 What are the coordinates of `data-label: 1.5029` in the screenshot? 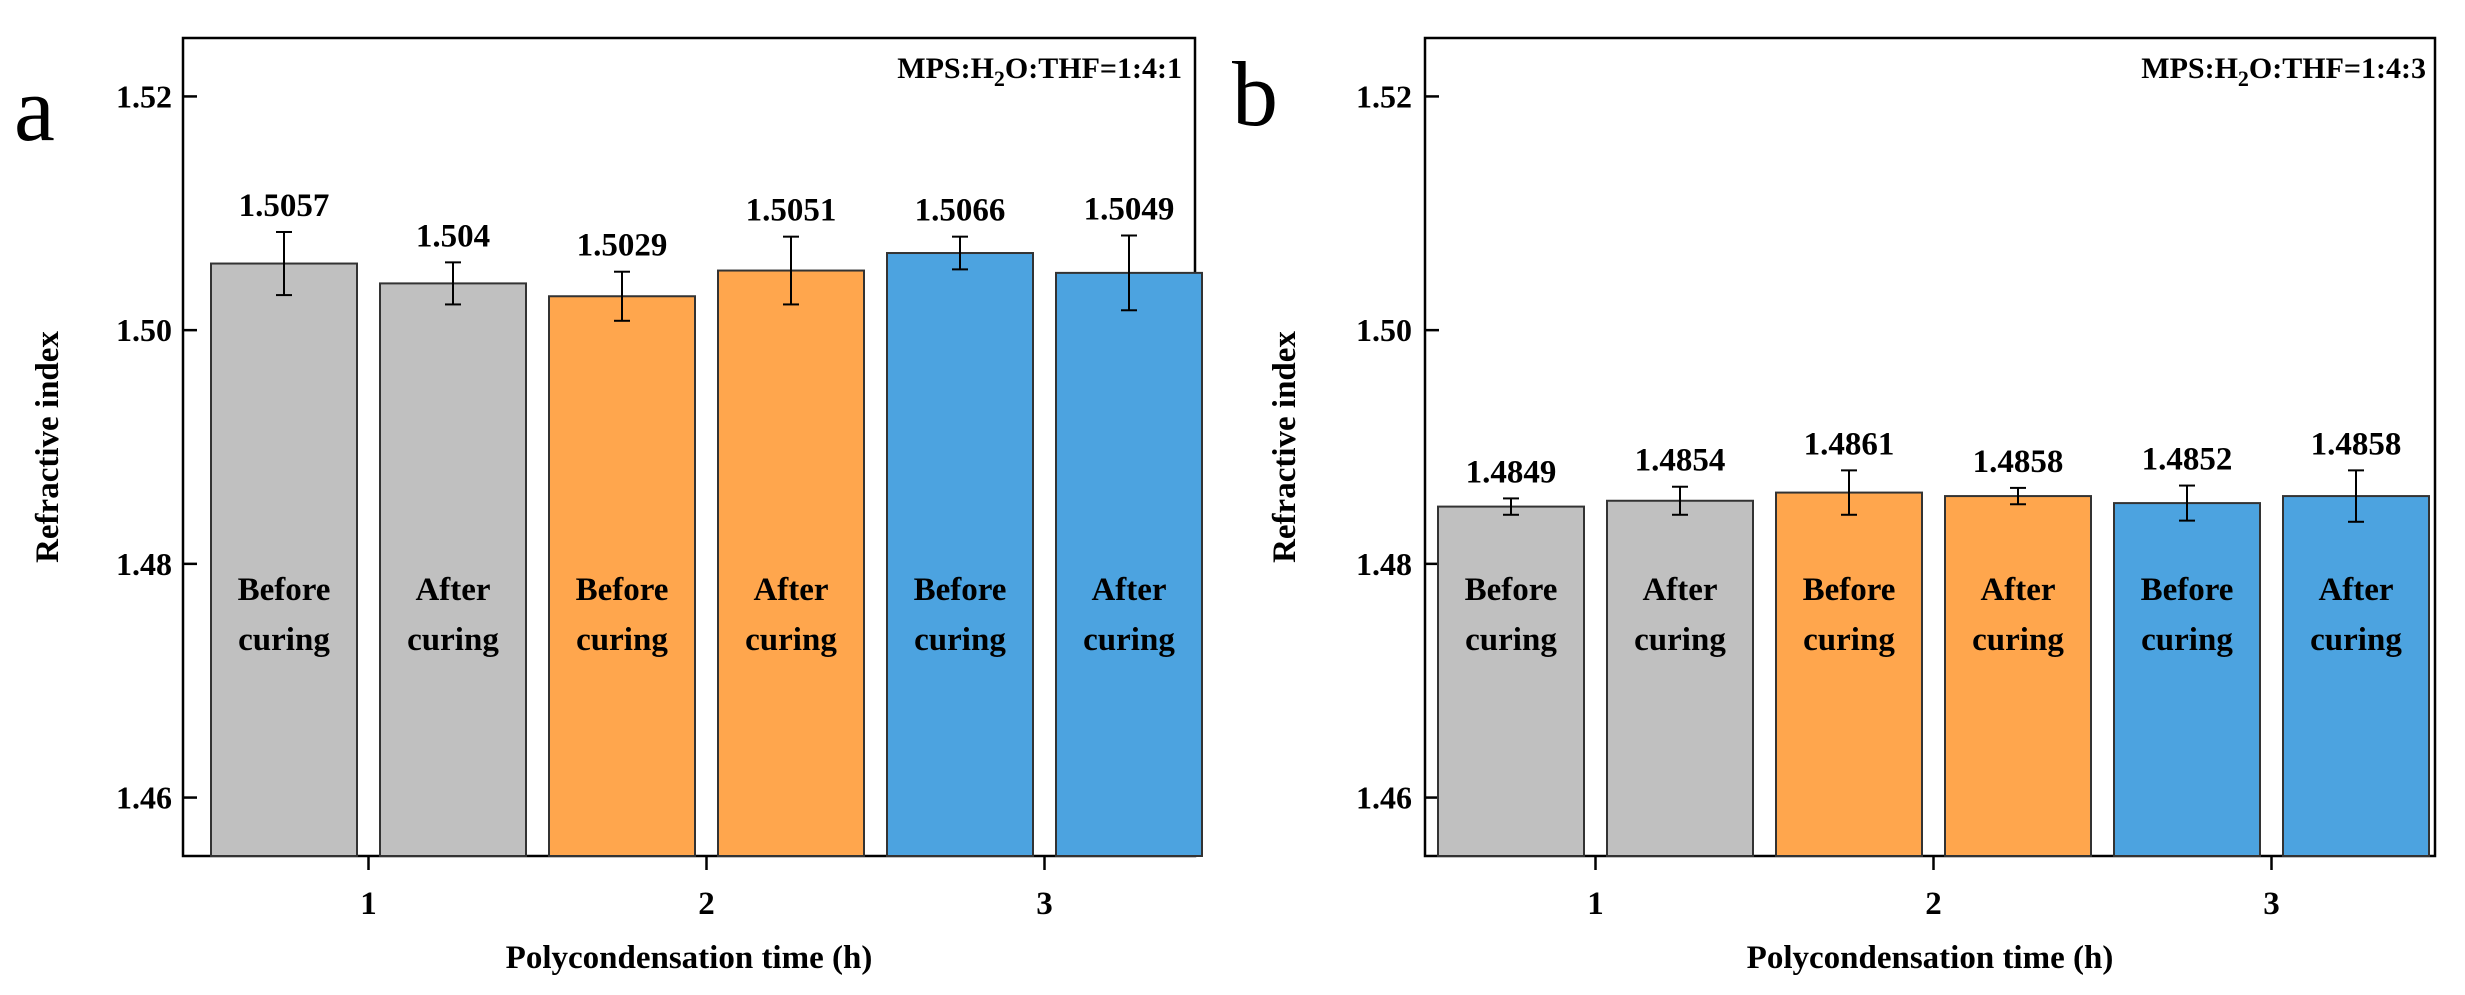 It's located at (622, 246).